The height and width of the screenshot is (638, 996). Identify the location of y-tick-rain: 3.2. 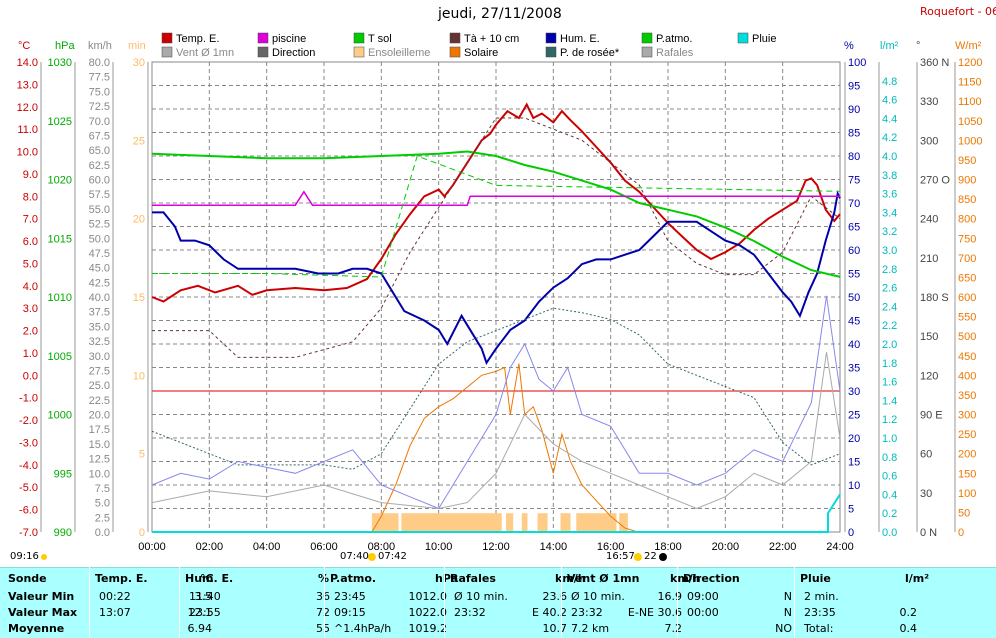
(889, 232).